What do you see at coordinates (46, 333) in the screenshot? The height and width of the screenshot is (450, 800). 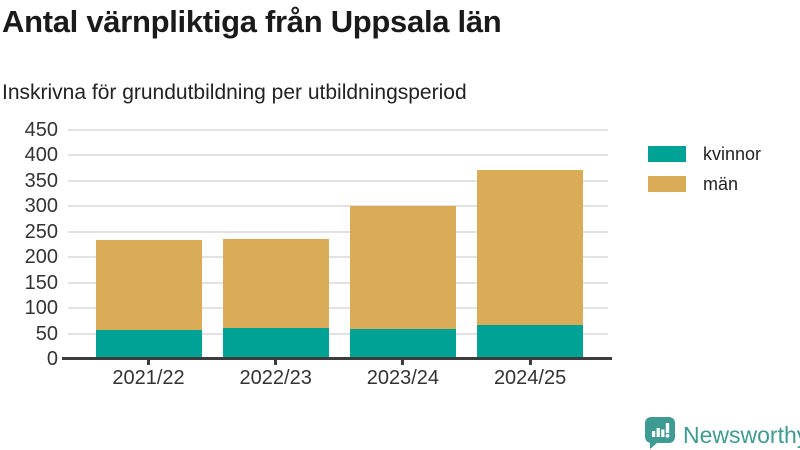 I see `y-tick-label: 50` at bounding box center [46, 333].